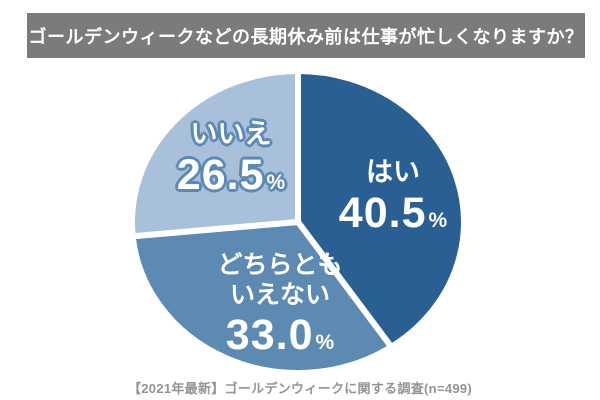  I want to click on question-title-bar: ゴールデンウィークなどの長期休み前は仕事が忙しくなりますか？, so click(306, 35).